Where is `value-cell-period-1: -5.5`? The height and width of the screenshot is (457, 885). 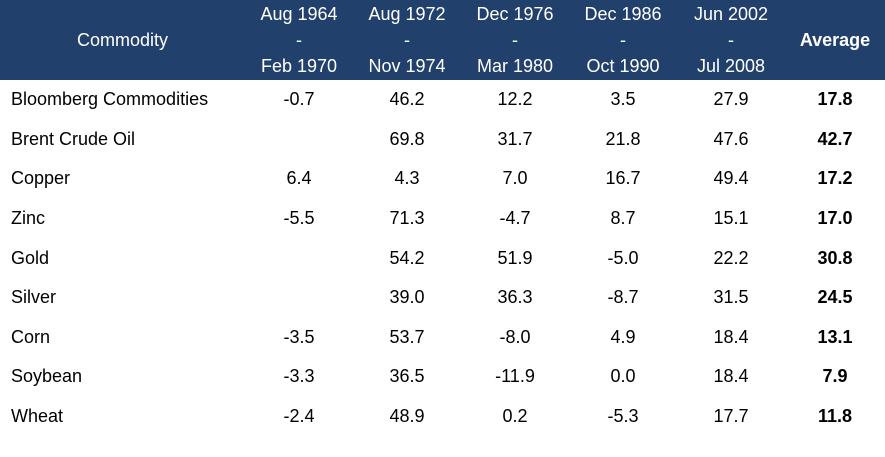 value-cell-period-1: -5.5 is located at coordinates (299, 218).